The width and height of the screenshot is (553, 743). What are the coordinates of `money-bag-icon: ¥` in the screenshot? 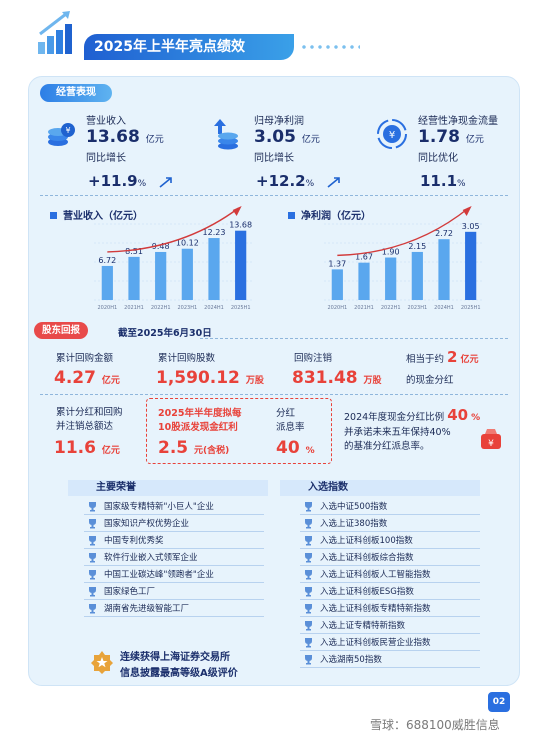 It's located at (491, 439).